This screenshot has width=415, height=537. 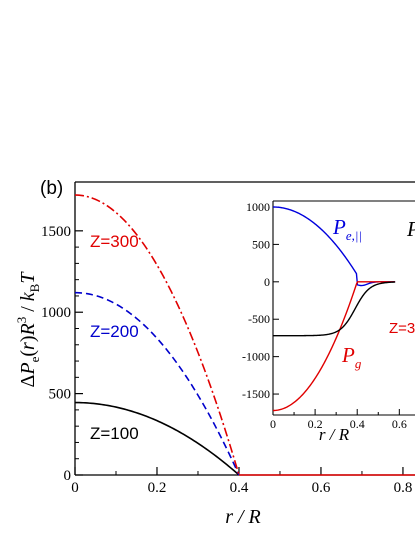 What do you see at coordinates (334, 346) in the screenshot?
I see `inset-series-line-pg` at bounding box center [334, 346].